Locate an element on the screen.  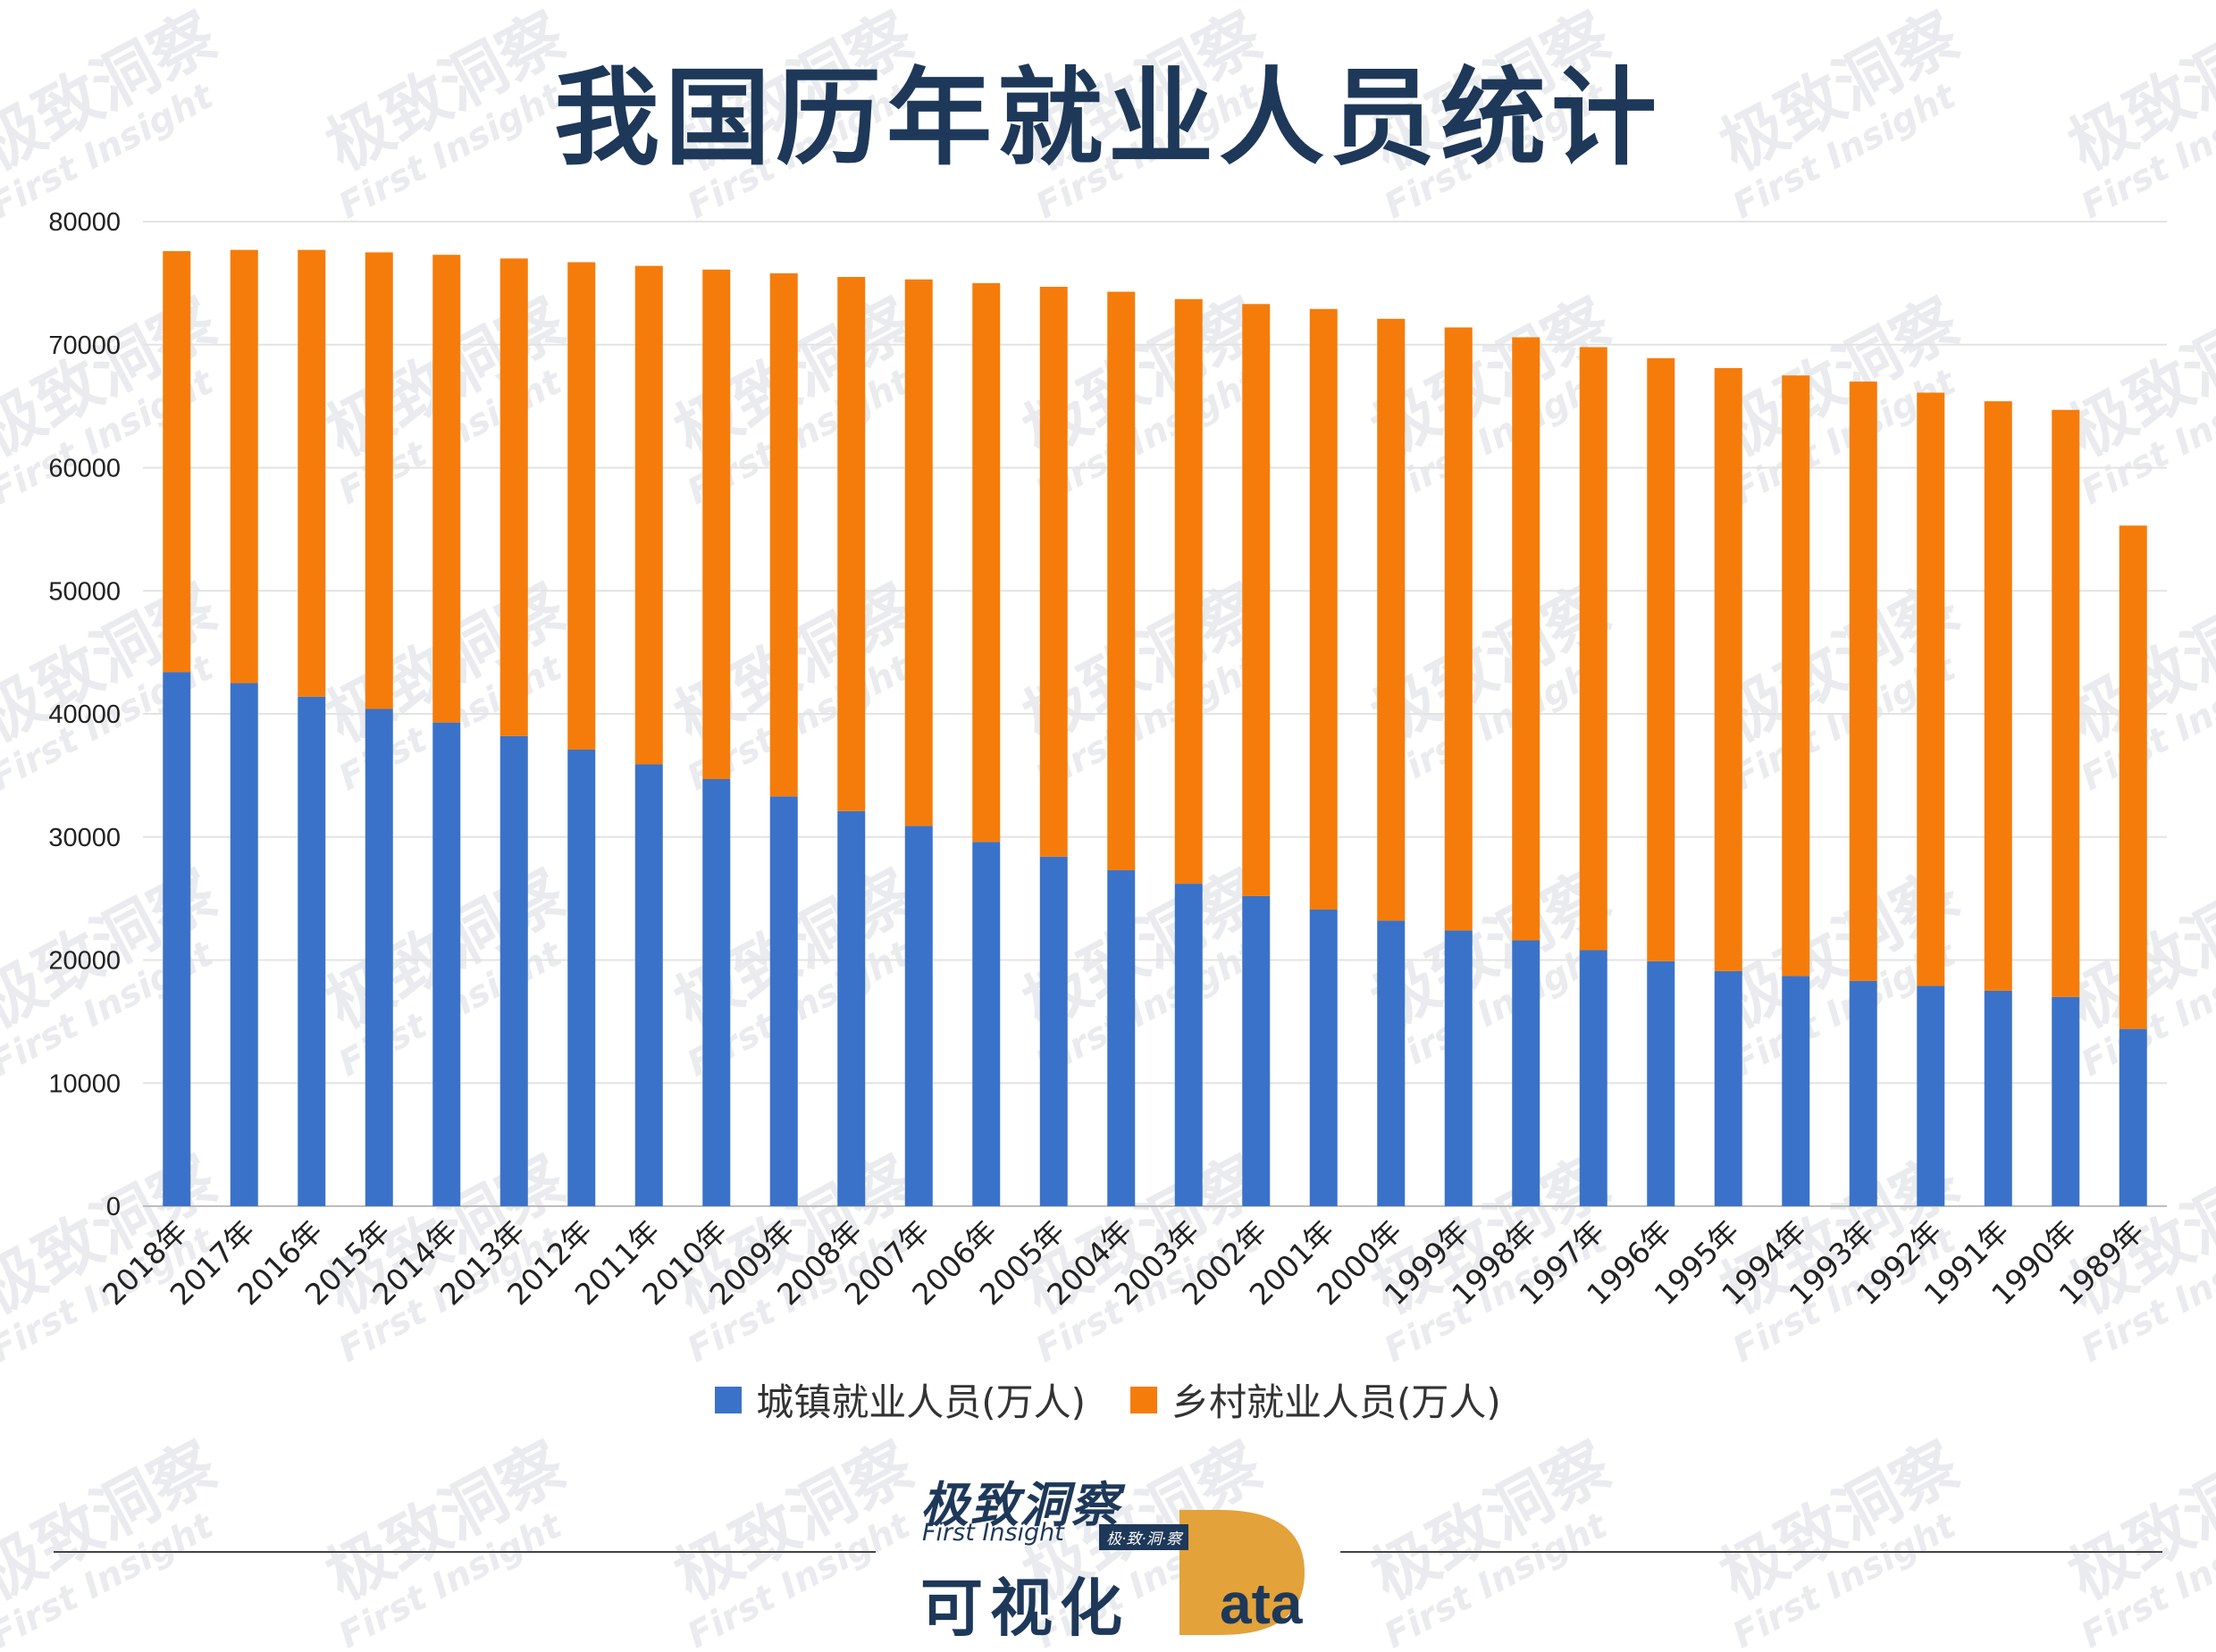
logo-data-text: ata is located at coordinates (1261, 1604).